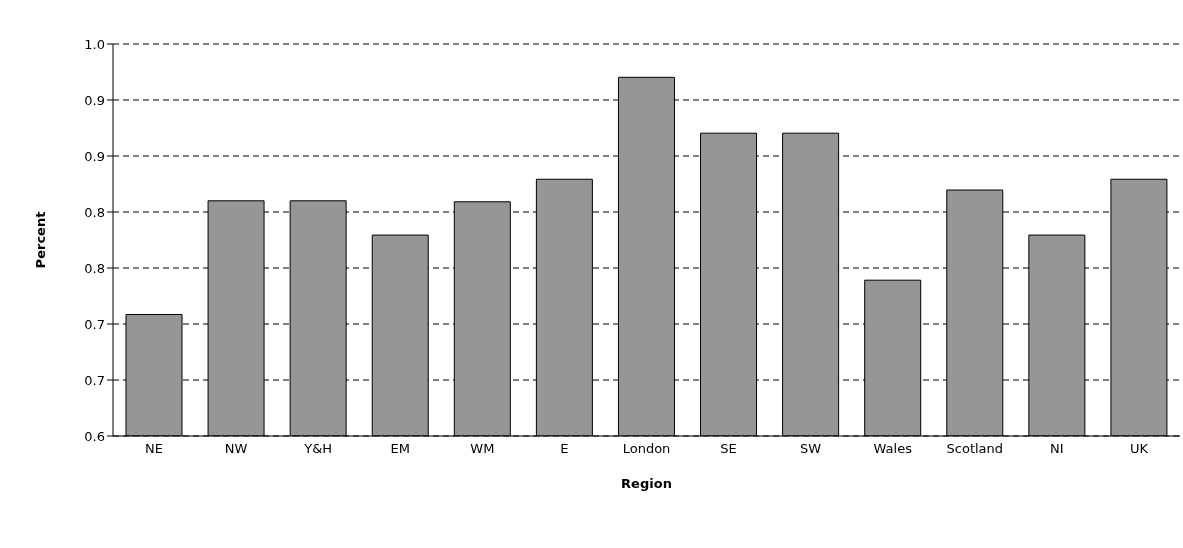  Describe the element at coordinates (893, 449) in the screenshot. I see `x-tick-label: Wales` at that location.